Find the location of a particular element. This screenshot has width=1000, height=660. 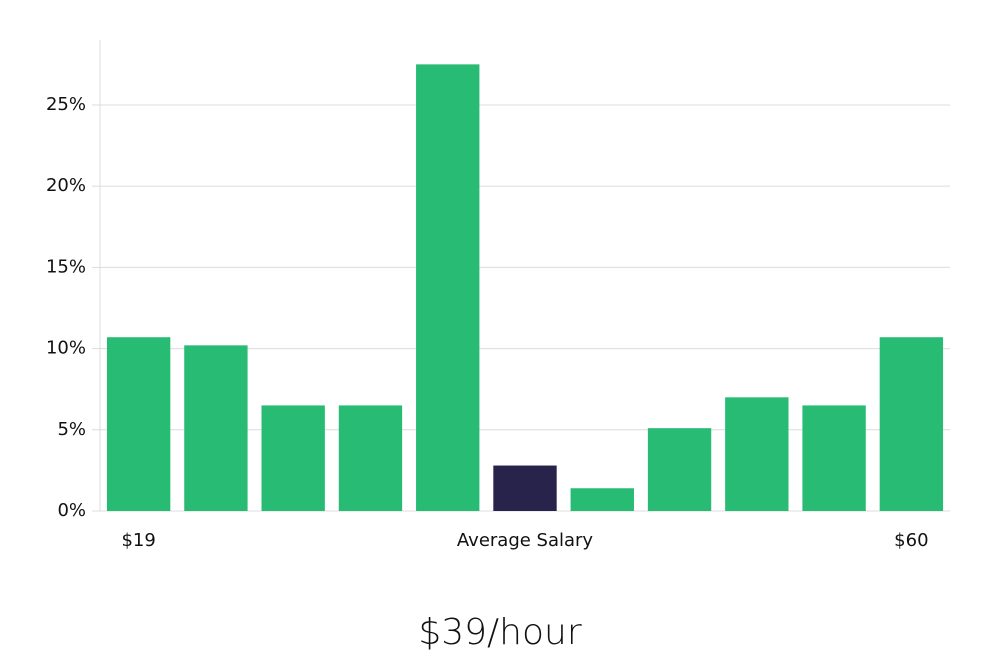

x-tick-label: Average Salary is located at coordinates (525, 540).